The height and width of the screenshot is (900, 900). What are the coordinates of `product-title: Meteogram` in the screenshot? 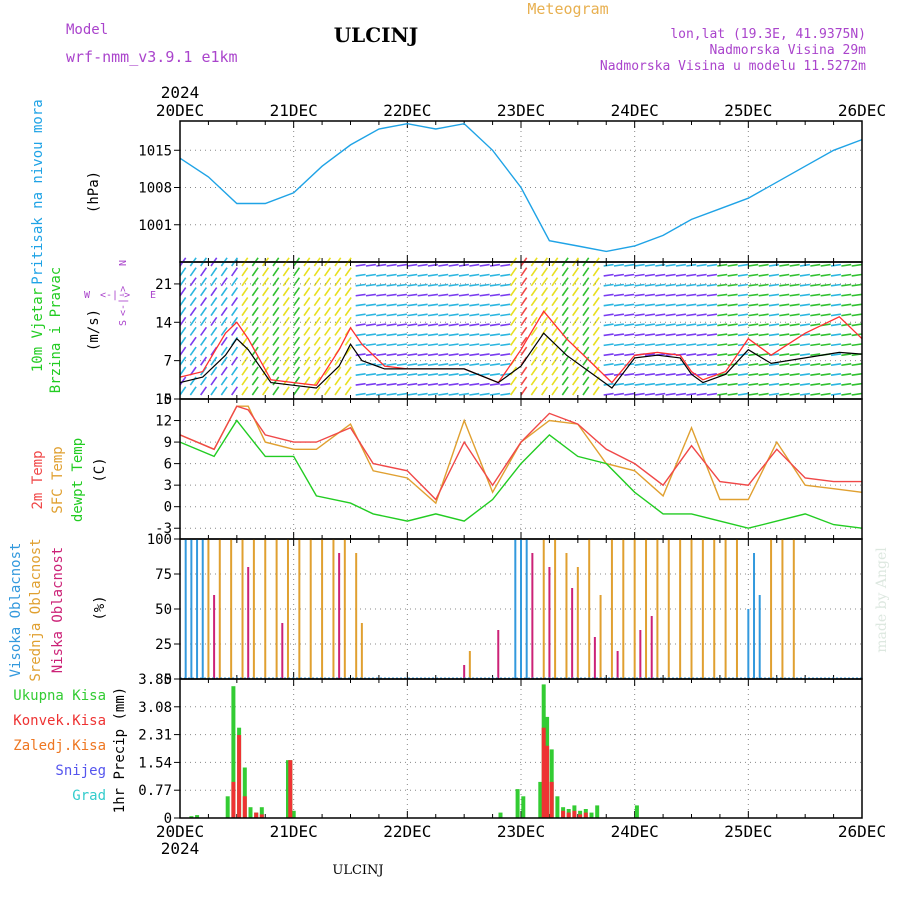 It's located at (567, 9).